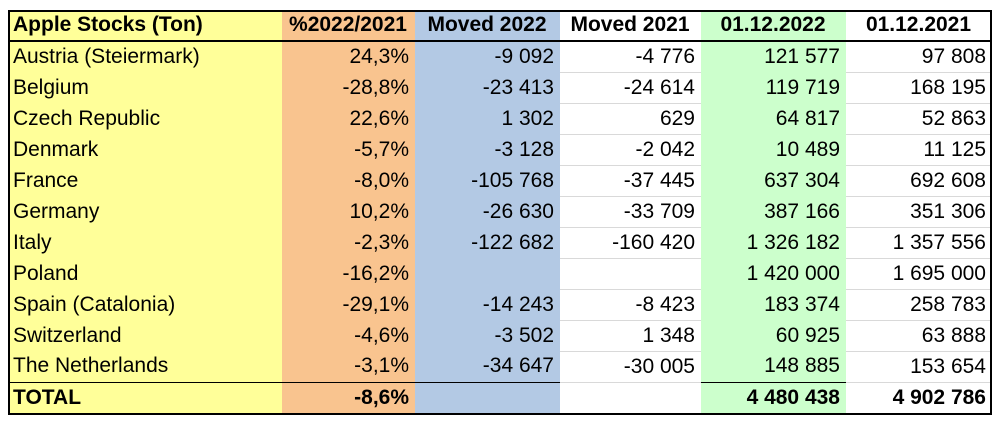 Image resolution: width=998 pixels, height=430 pixels. Describe the element at coordinates (773, 304) in the screenshot. I see `cell-stock-2022: 183 374` at that location.